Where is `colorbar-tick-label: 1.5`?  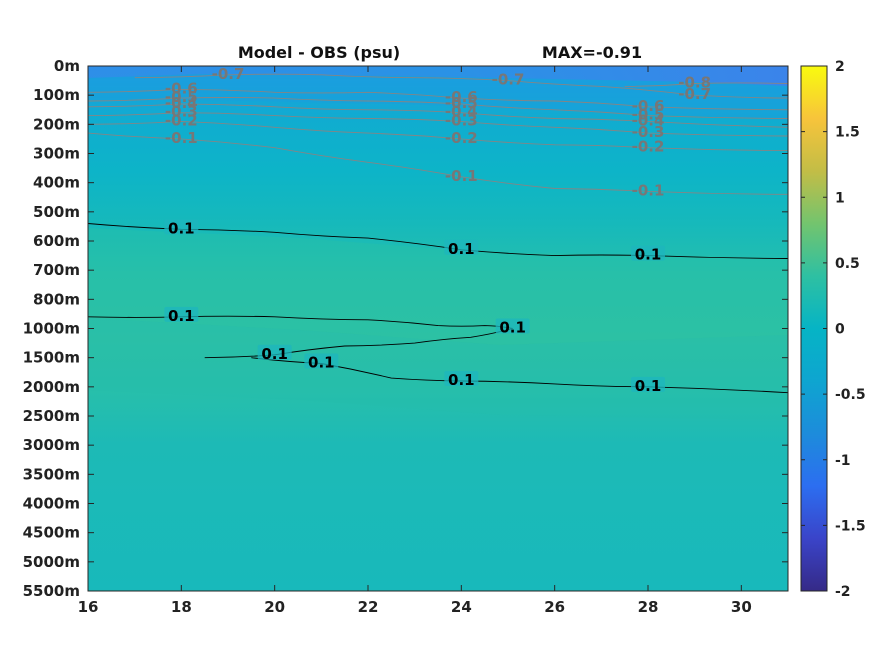
colorbar-tick-label: 1.5 is located at coordinates (847, 133).